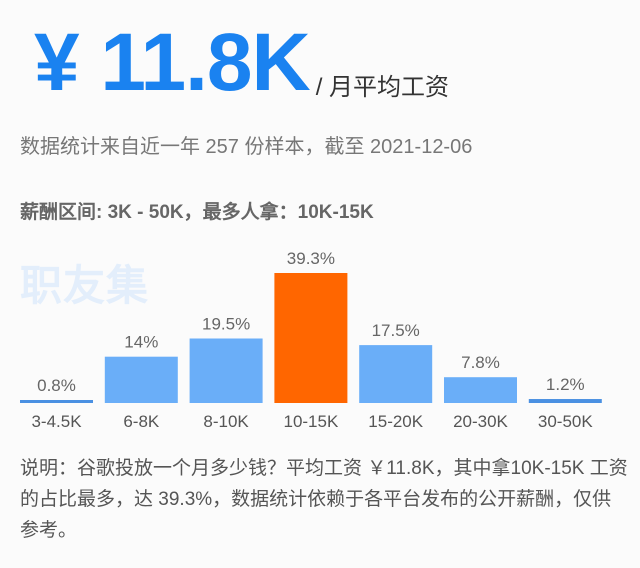 Image resolution: width=640 pixels, height=568 pixels. What do you see at coordinates (197, 212) in the screenshot?
I see `salary-range: 薪酬区间: 3K - 50K，最多人拿：10K-15K` at bounding box center [197, 212].